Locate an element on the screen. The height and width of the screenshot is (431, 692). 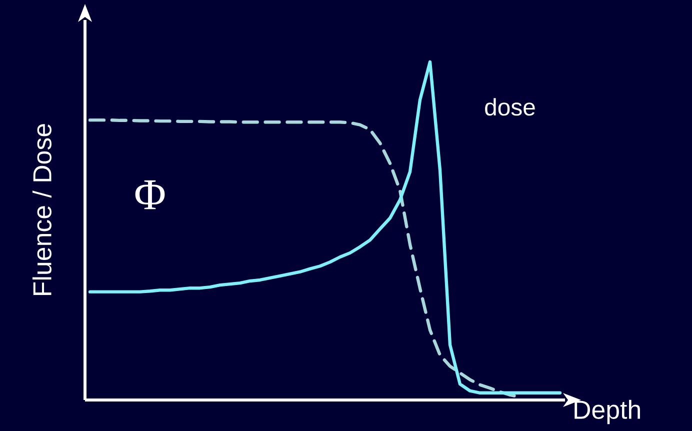
text: dose is located at coordinates (510, 107).